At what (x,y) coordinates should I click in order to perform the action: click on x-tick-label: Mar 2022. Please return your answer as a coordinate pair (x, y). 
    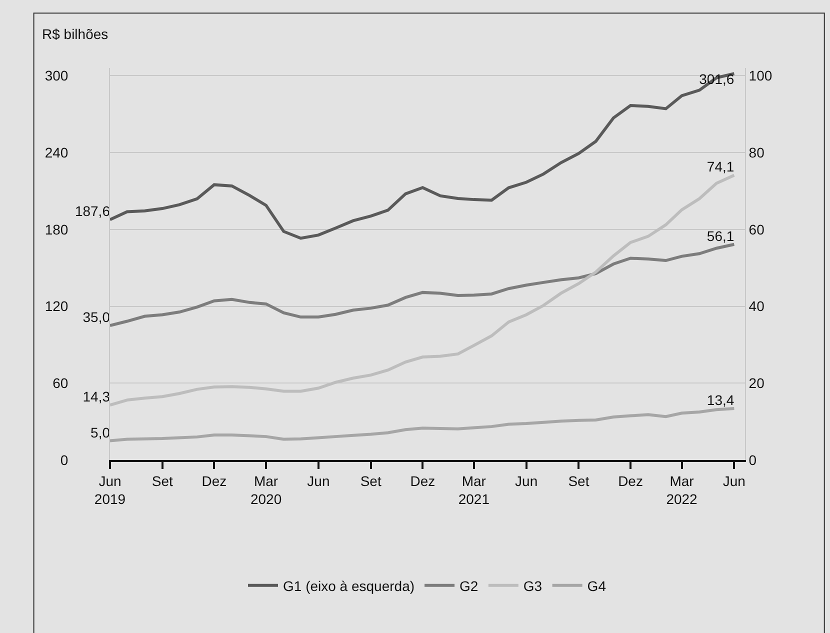
    Looking at the image, I should click on (682, 489).